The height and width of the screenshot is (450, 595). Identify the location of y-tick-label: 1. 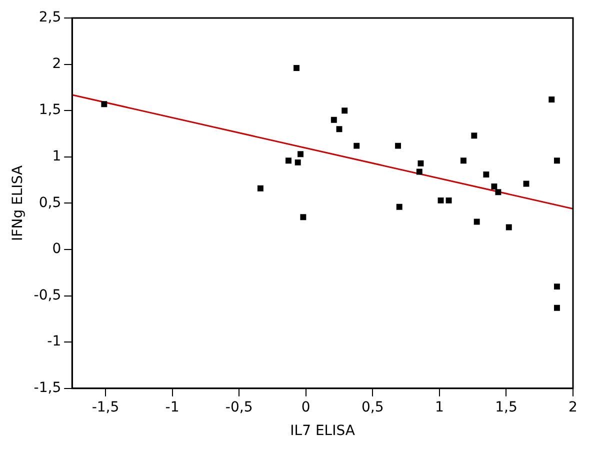
(57, 156).